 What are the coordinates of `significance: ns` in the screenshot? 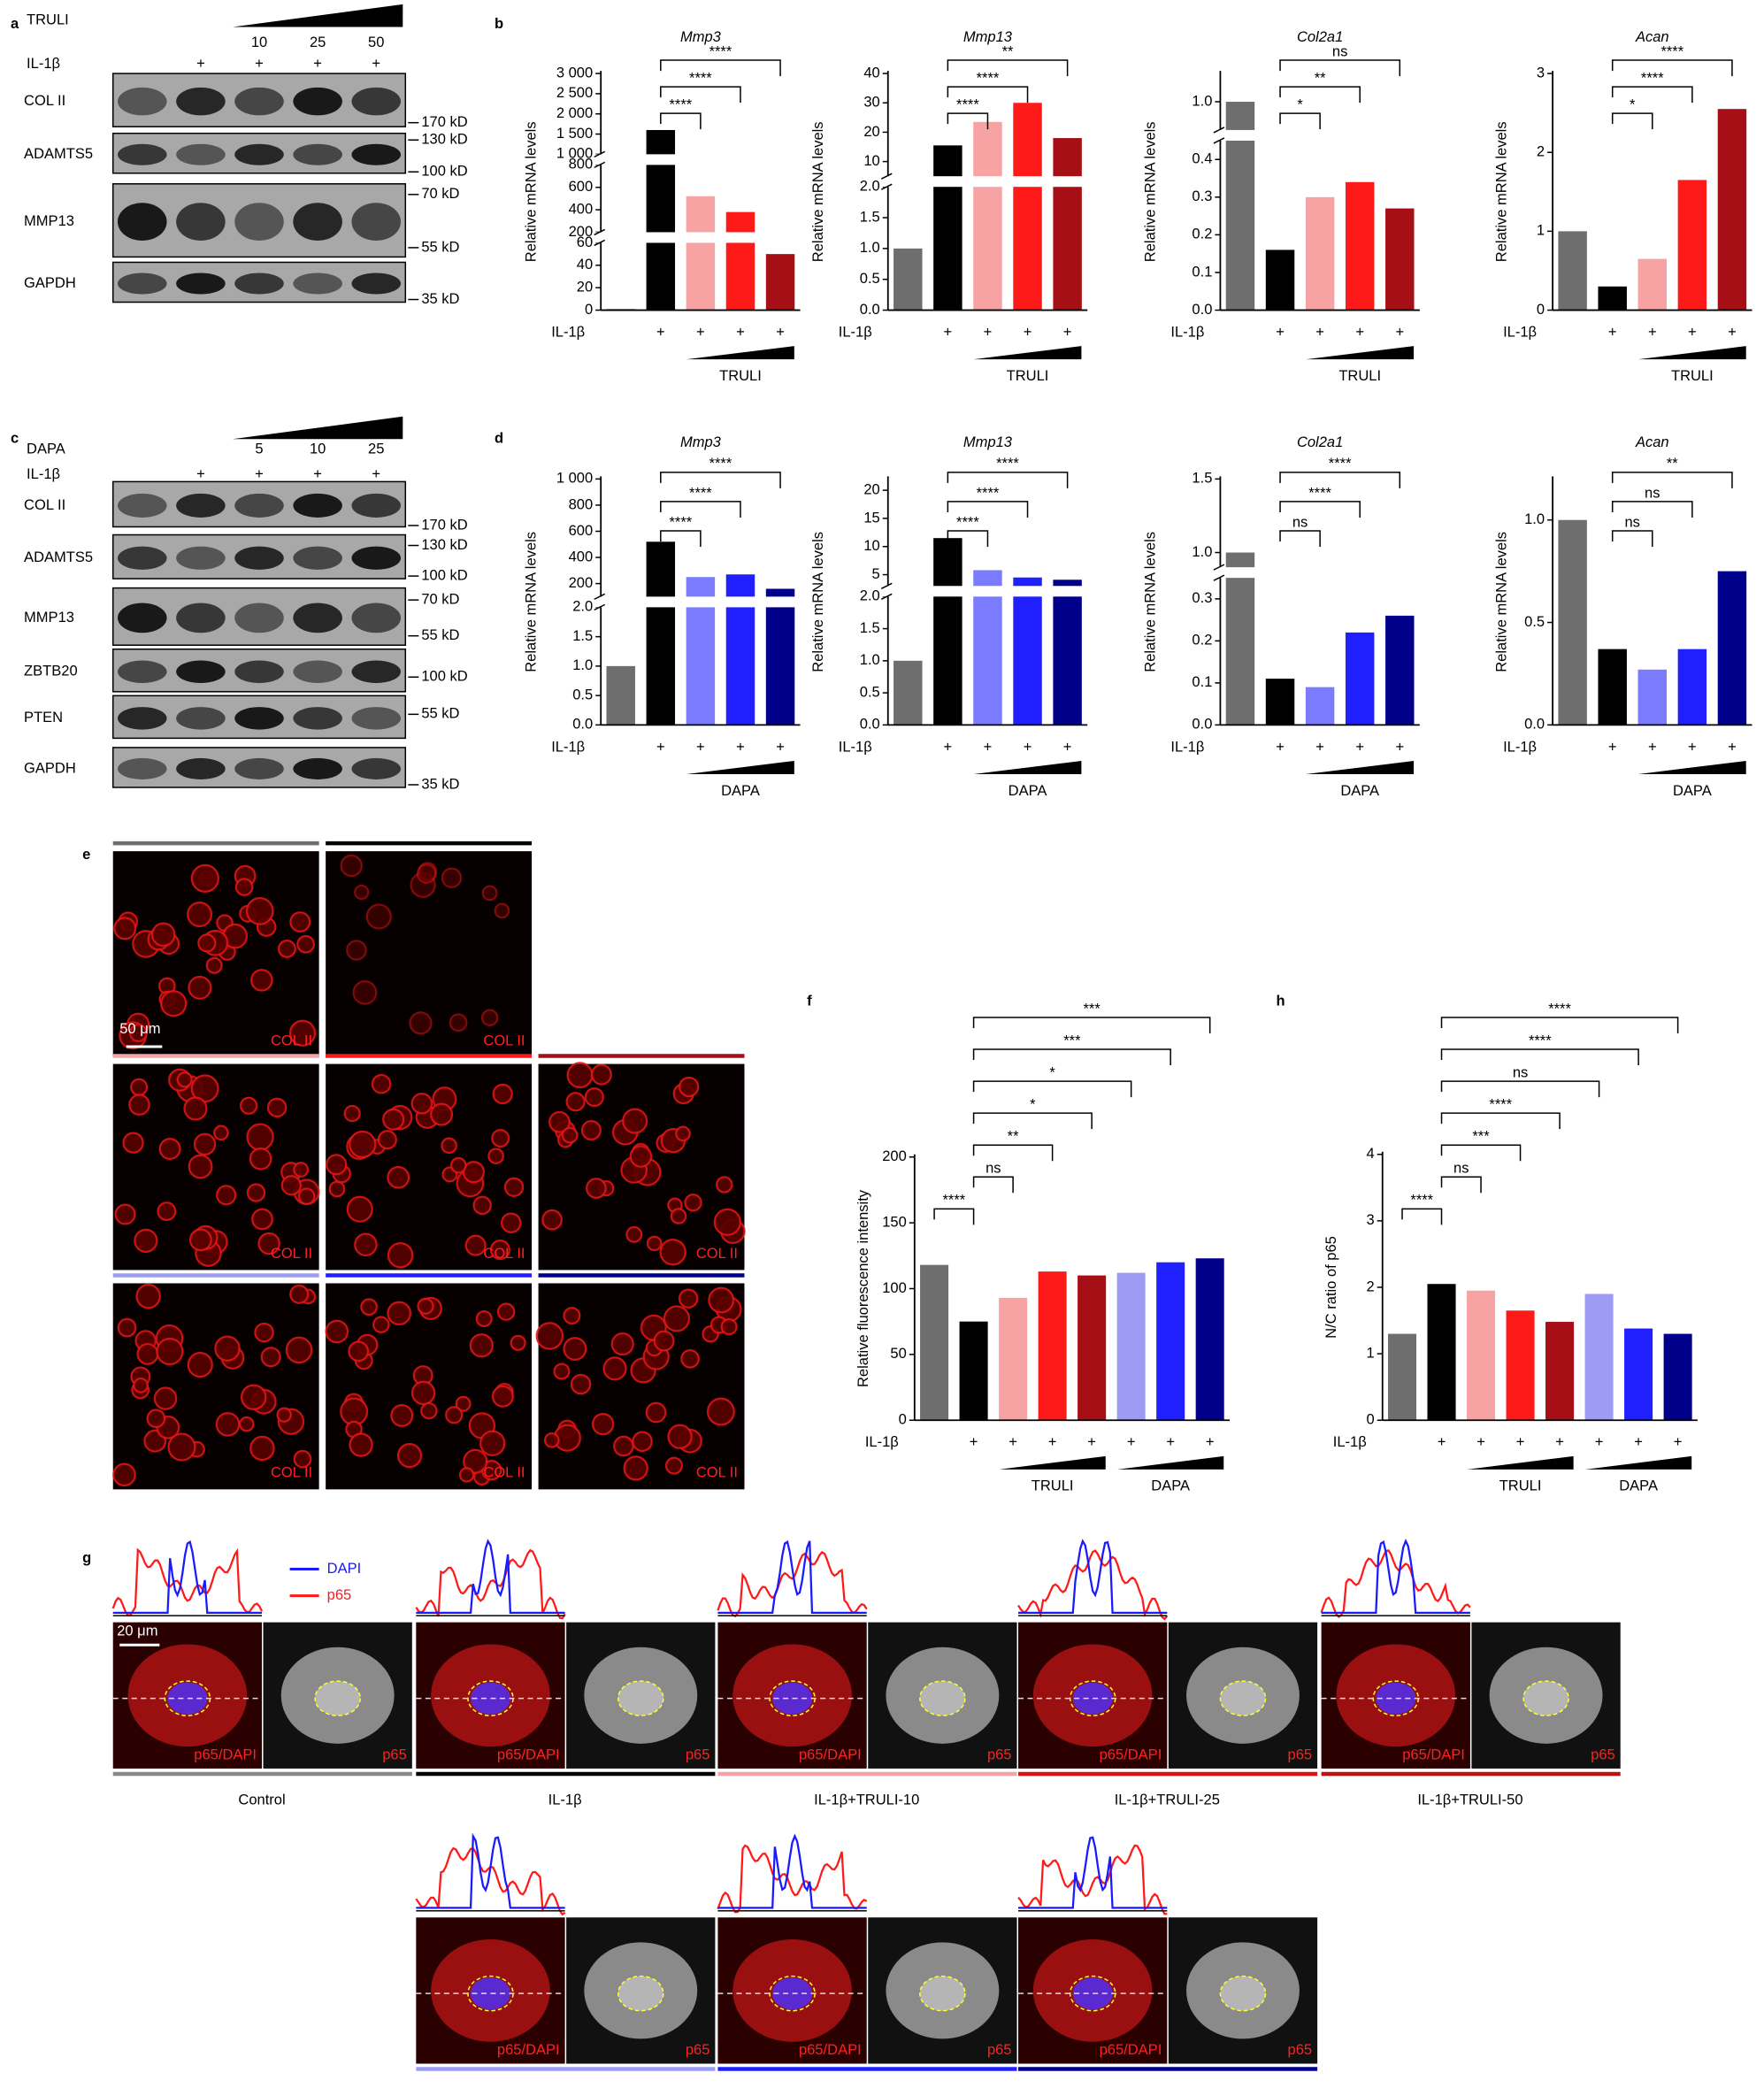 It's located at (994, 1168).